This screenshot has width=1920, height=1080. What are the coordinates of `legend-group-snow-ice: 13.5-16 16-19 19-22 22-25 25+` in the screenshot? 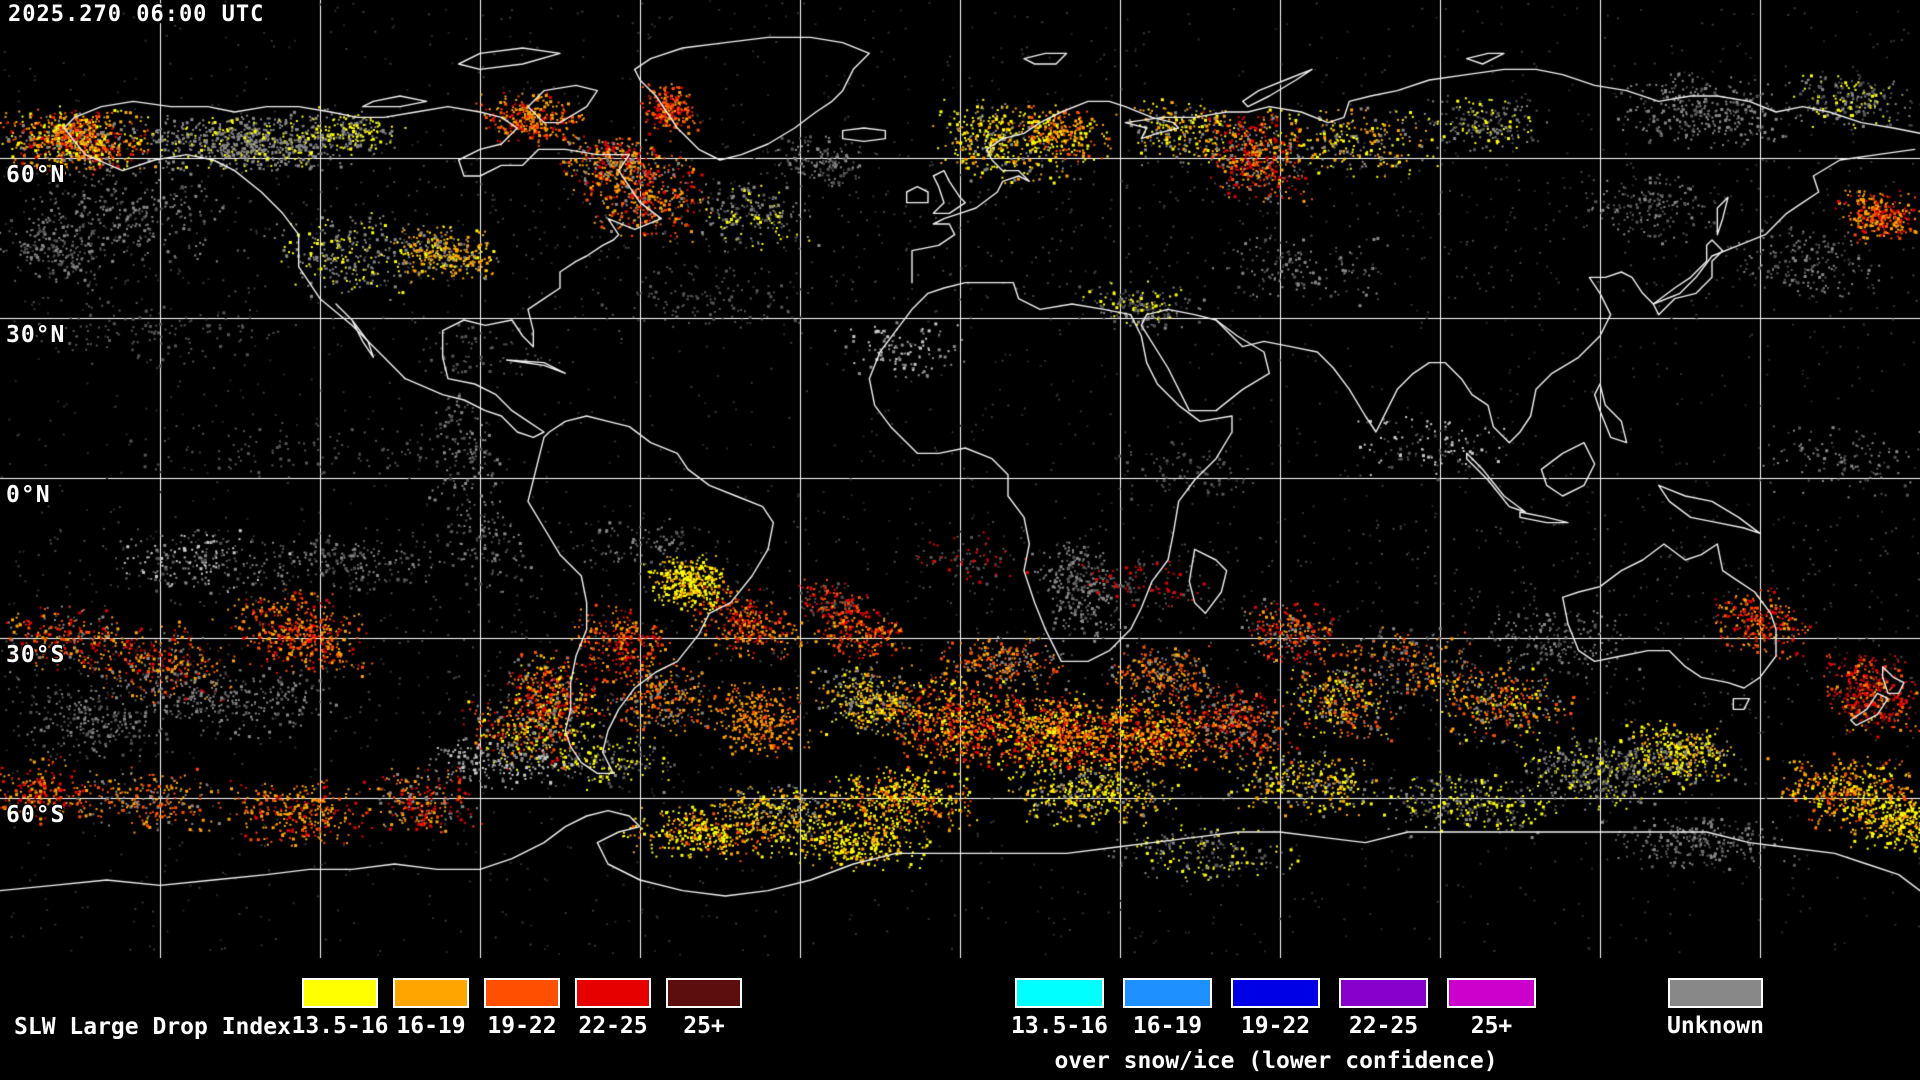 It's located at (1273, 1008).